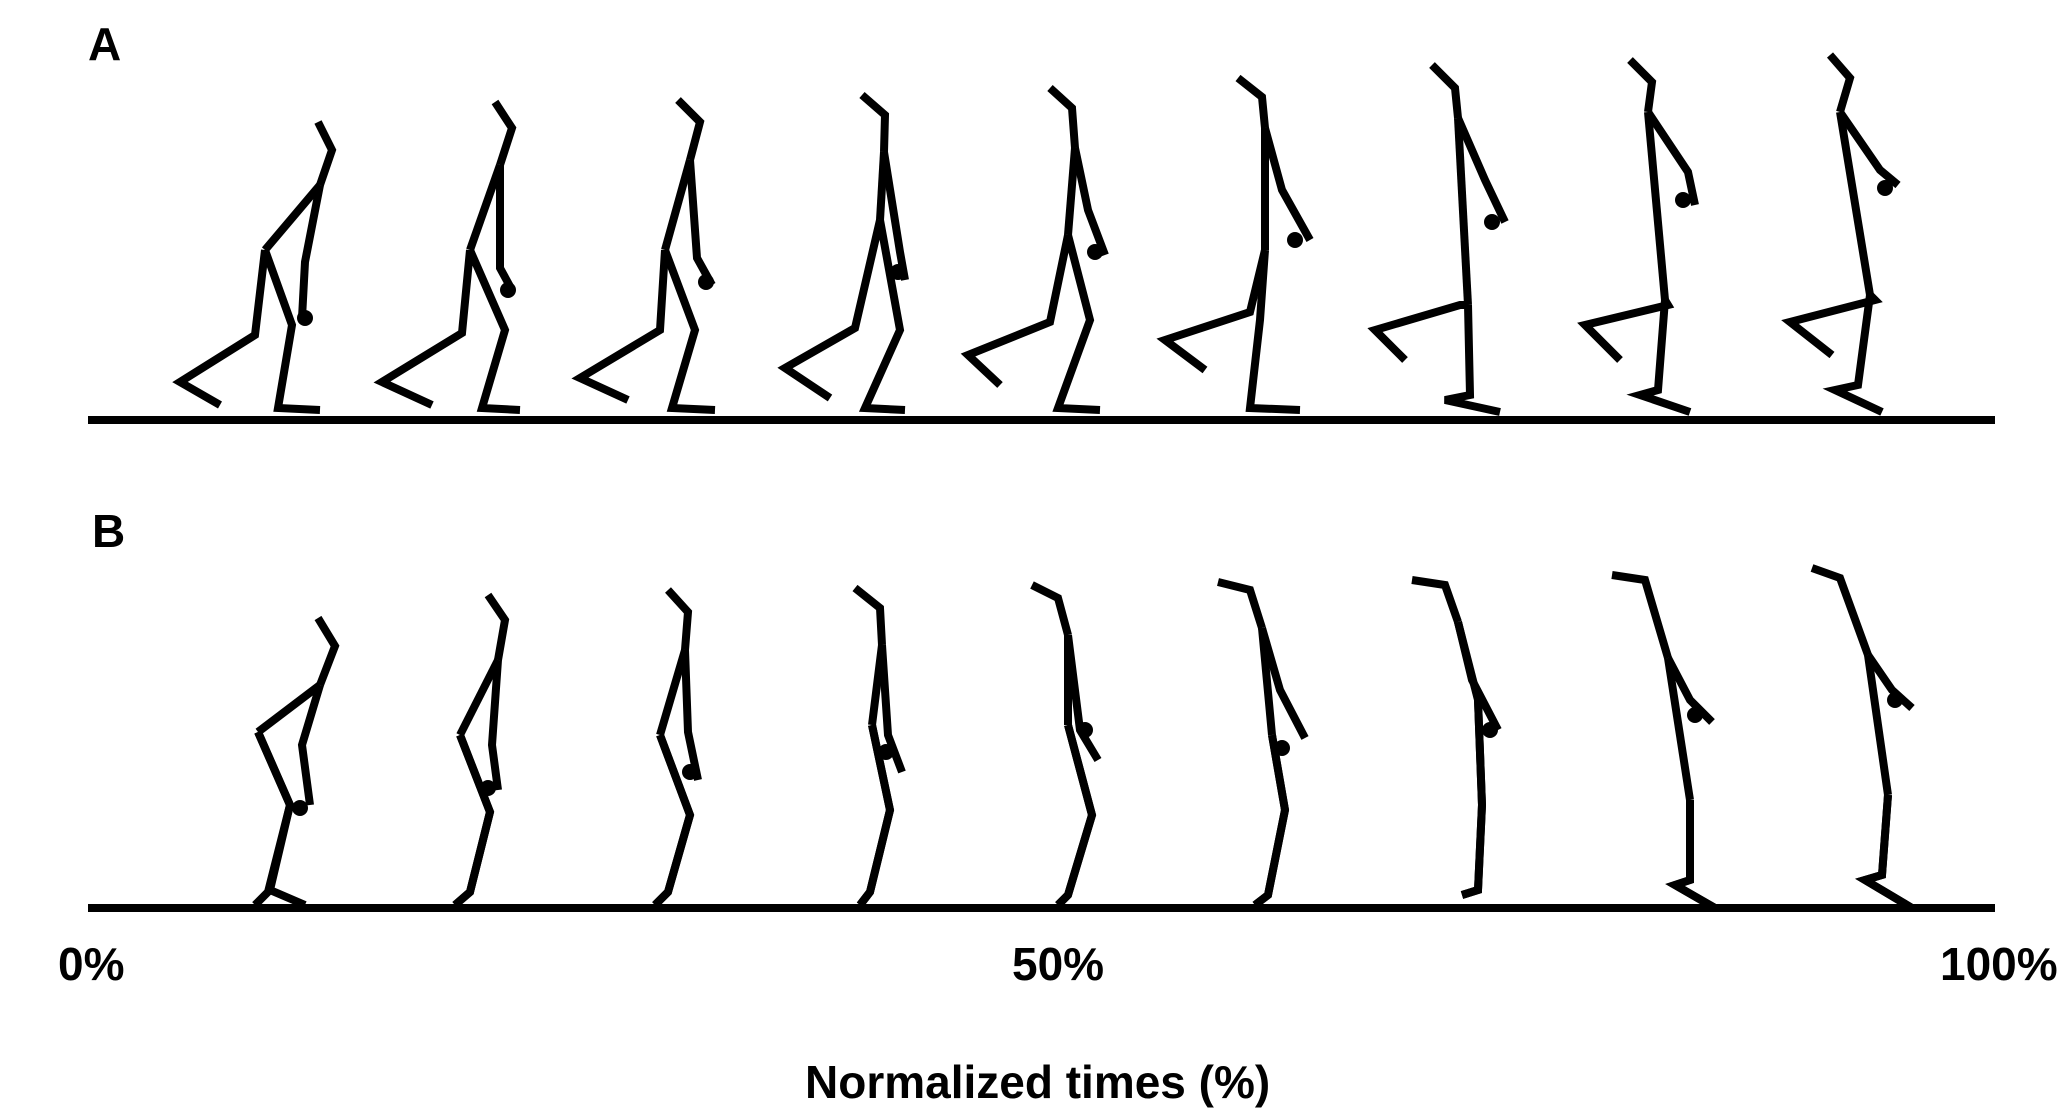 The height and width of the screenshot is (1111, 2070). I want to click on x-tick-100: 100%, so click(1999, 964).